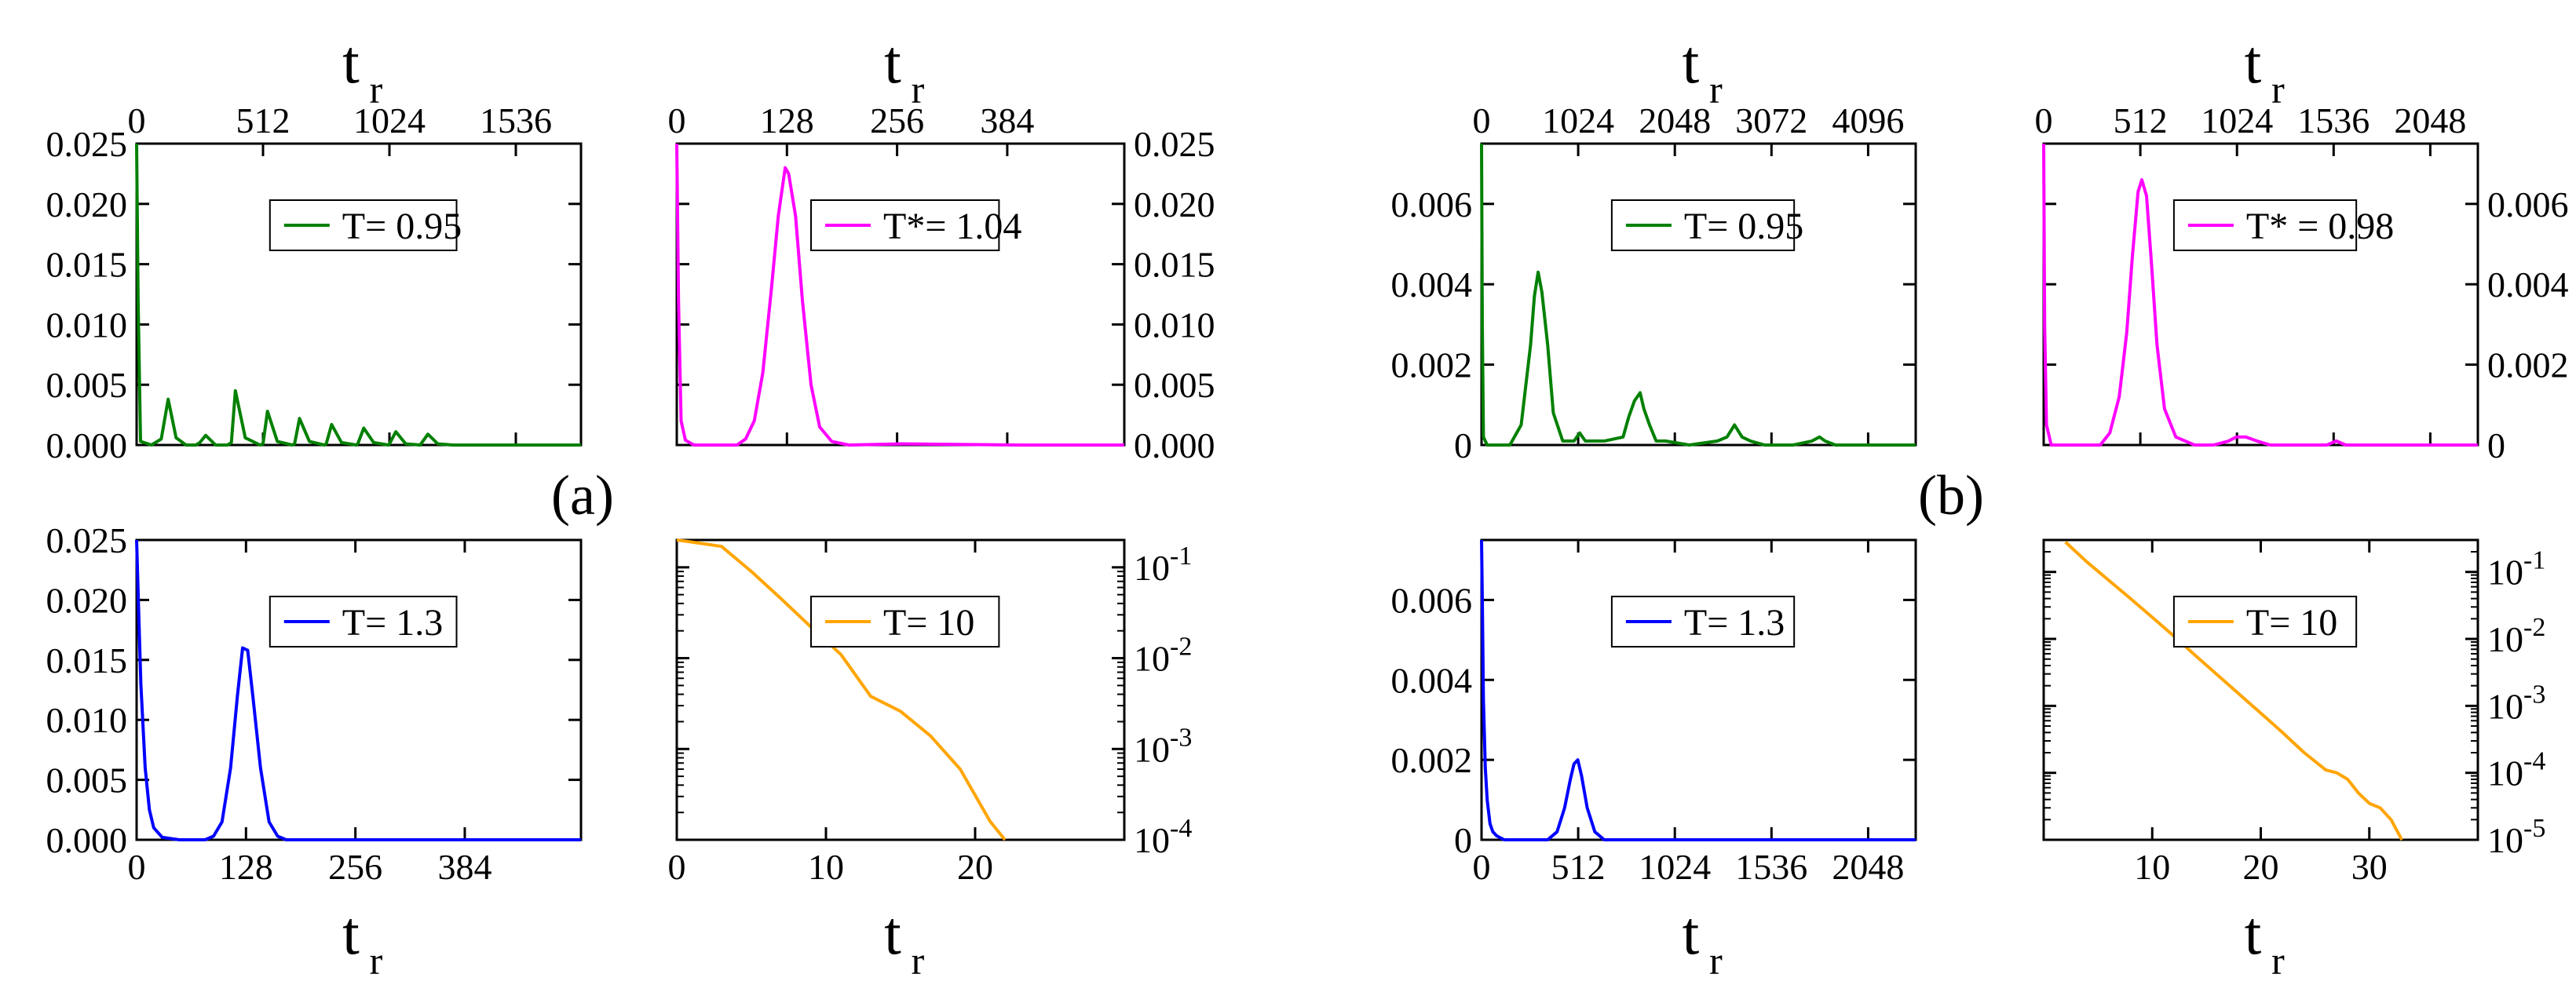 The width and height of the screenshot is (2576, 985). What do you see at coordinates (2044, 120) in the screenshot?
I see `b-tr-xtick-label: 0` at bounding box center [2044, 120].